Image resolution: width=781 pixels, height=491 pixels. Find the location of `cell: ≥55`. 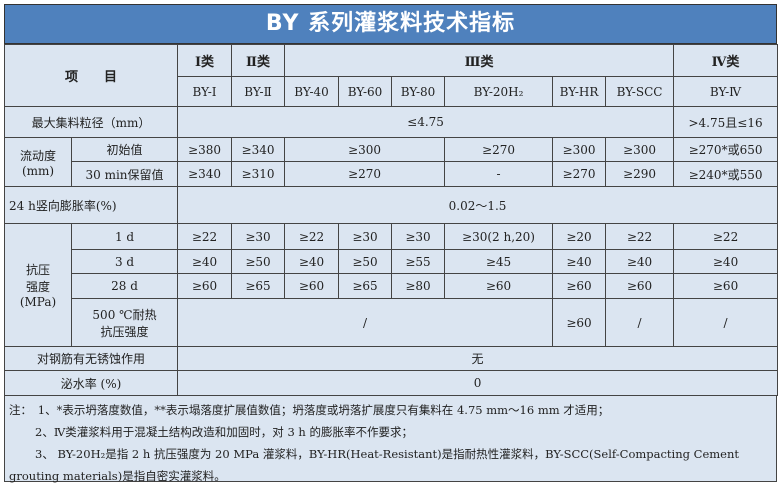

cell: ≥55 is located at coordinates (418, 261).